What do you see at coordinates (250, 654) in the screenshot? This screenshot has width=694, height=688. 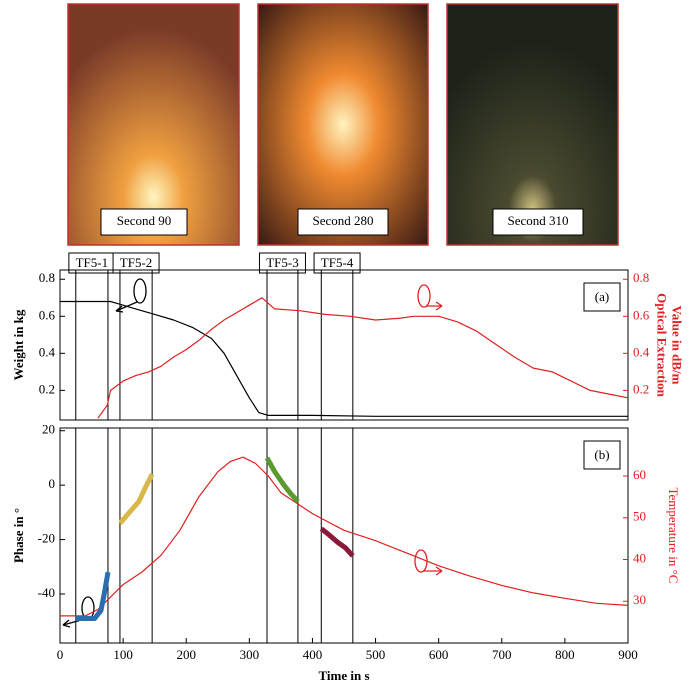 I see `x-tick-label: 300` at bounding box center [250, 654].